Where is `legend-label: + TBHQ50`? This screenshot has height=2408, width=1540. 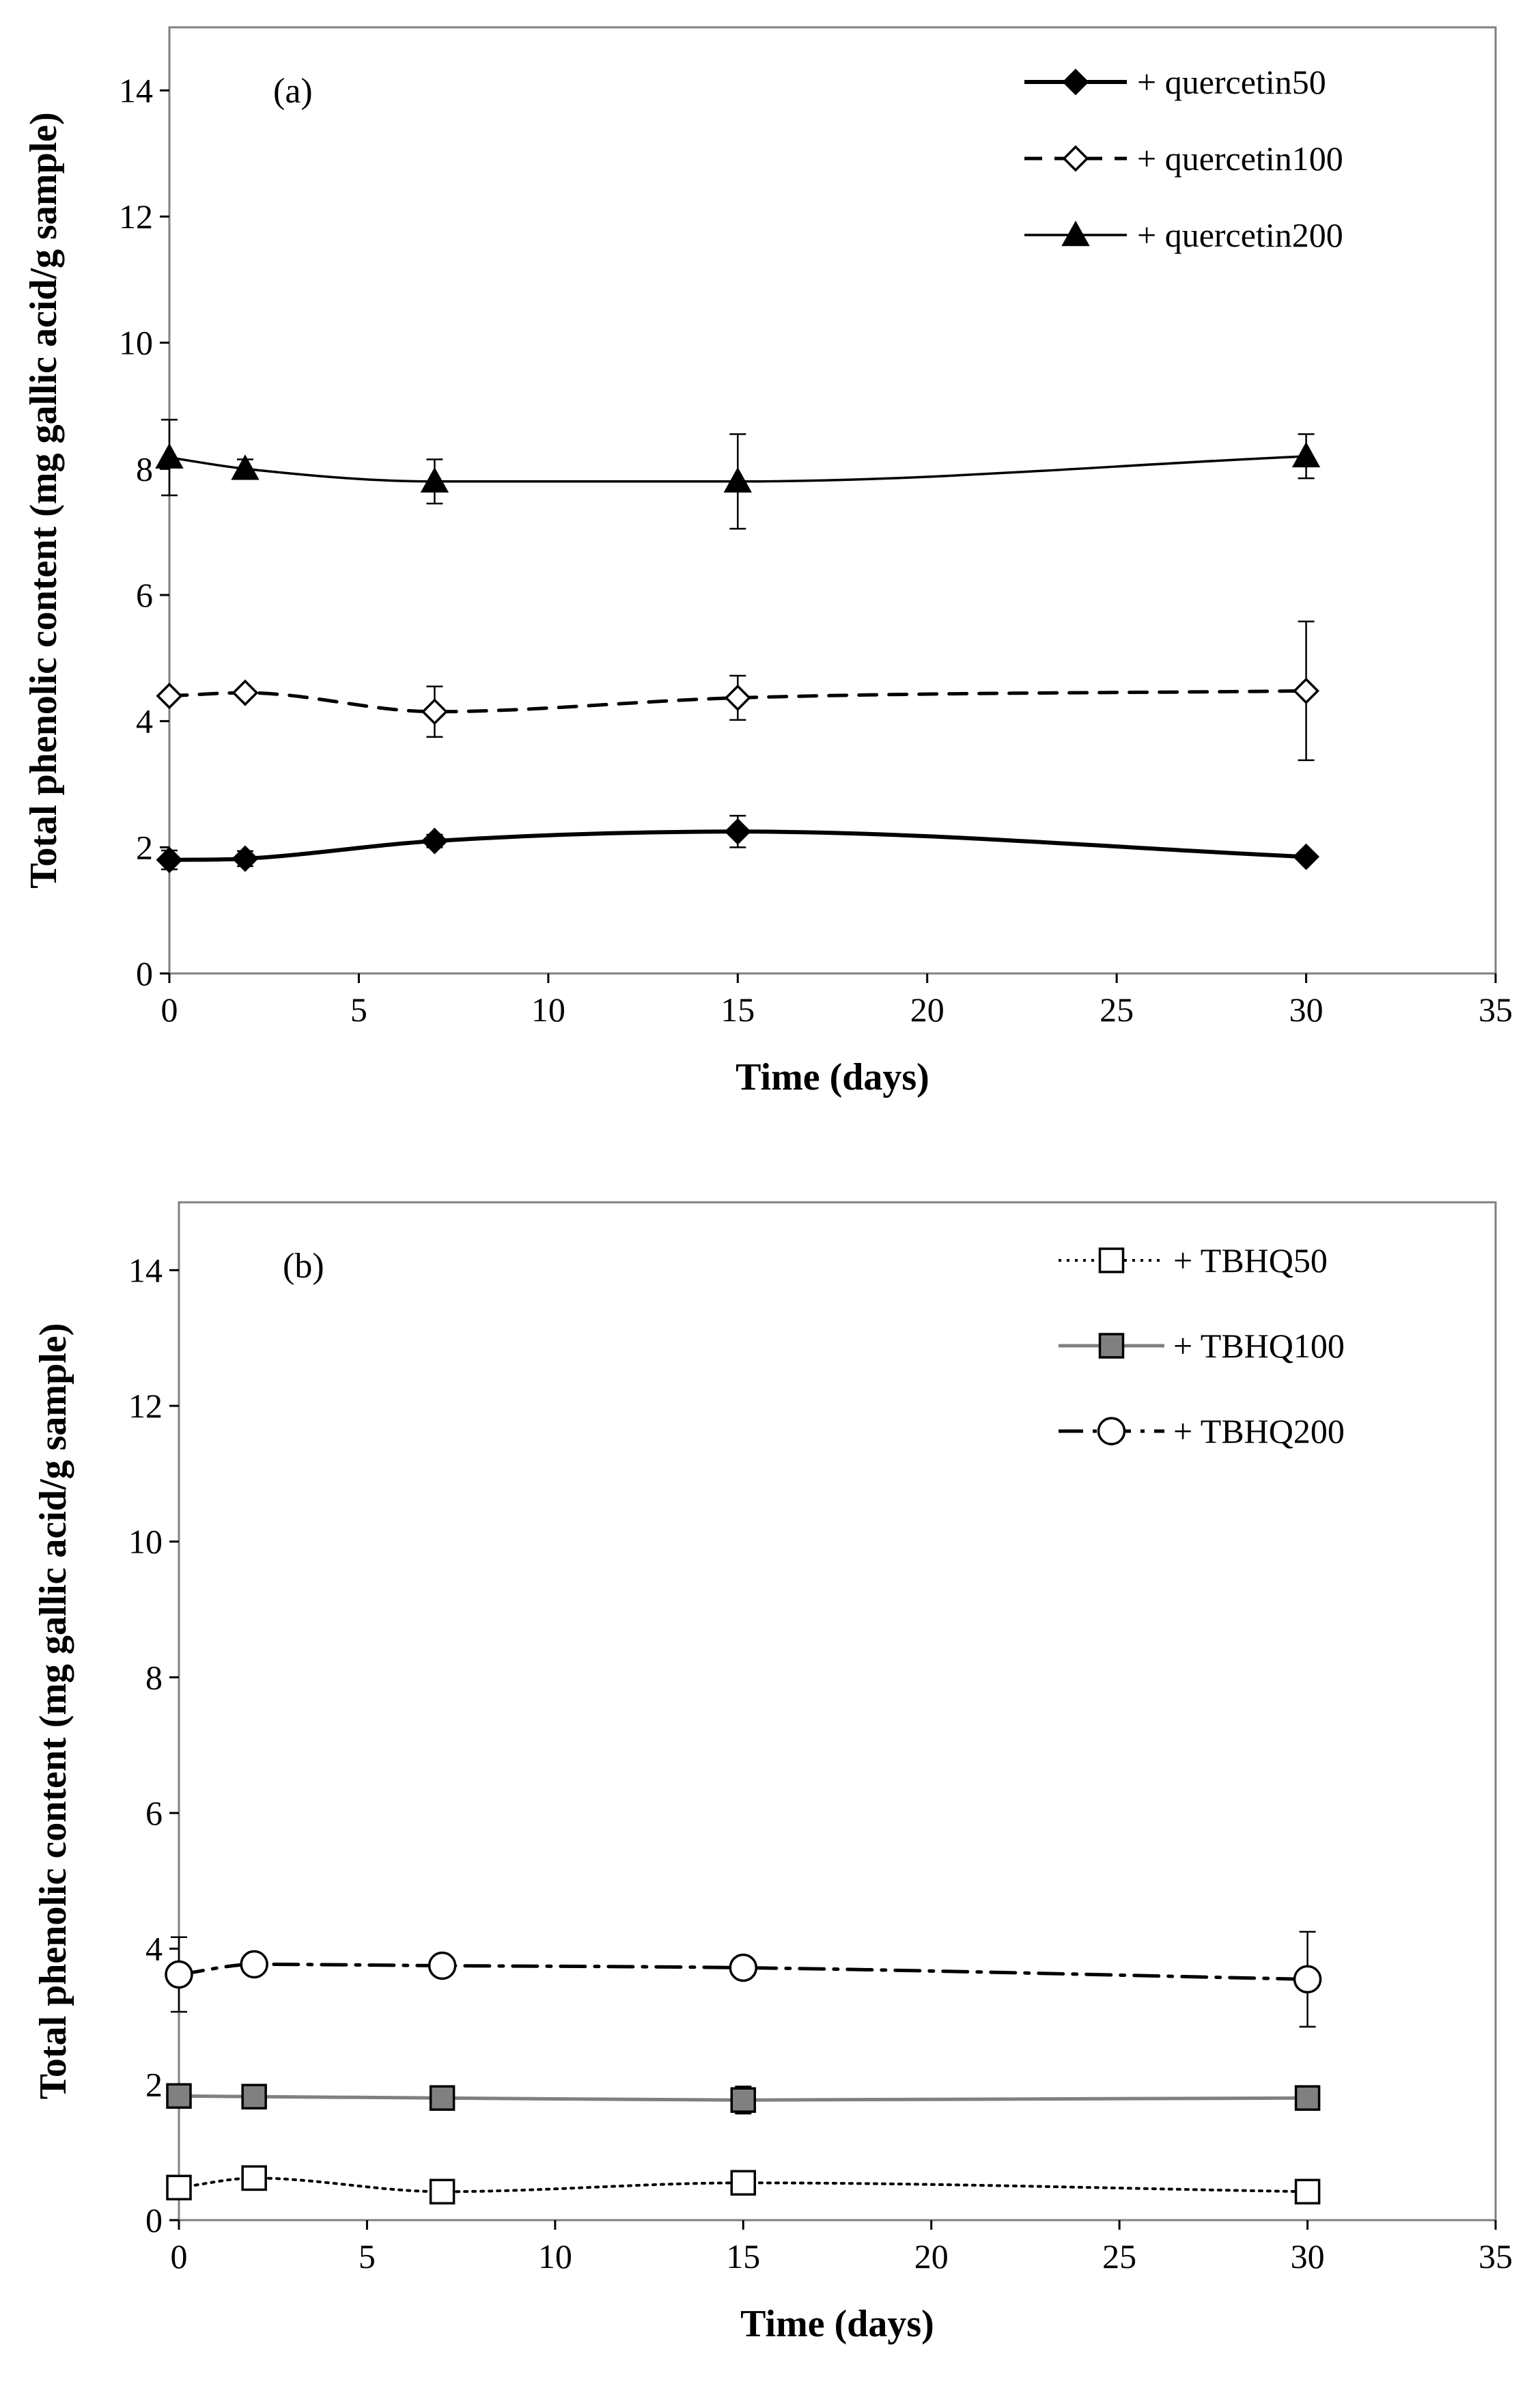
legend-label: + TBHQ50 is located at coordinates (1250, 1260).